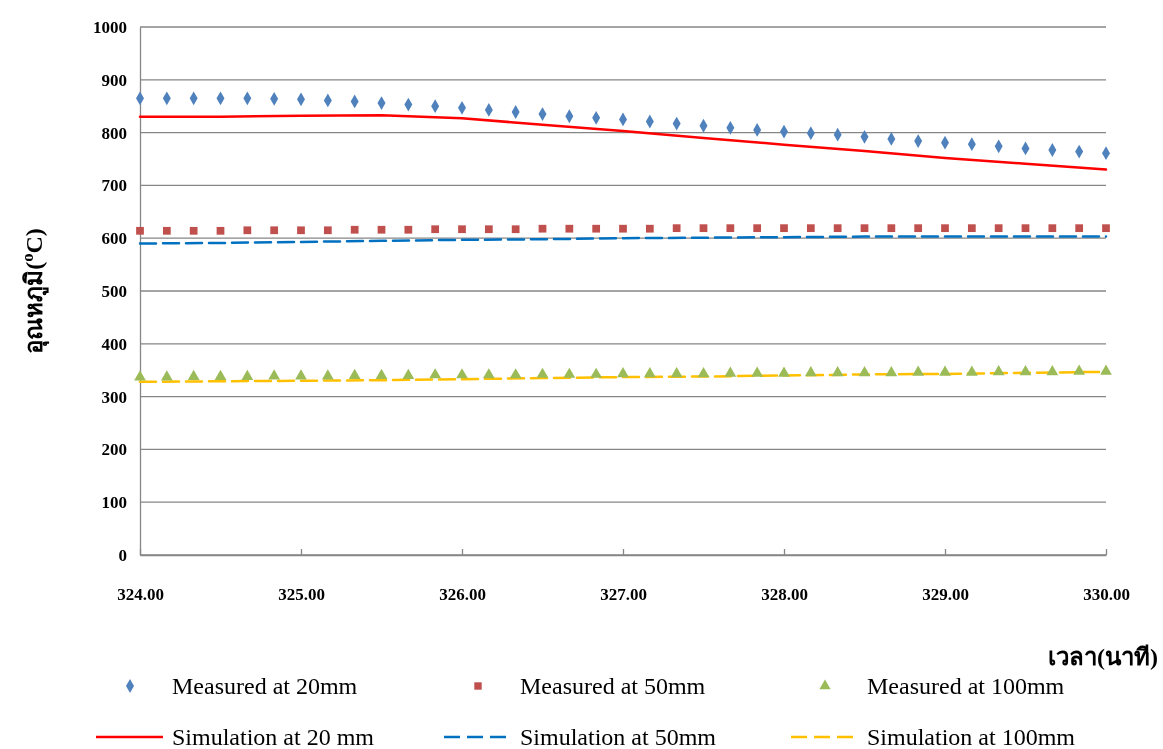 This screenshot has width=1163, height=749. Describe the element at coordinates (966, 686) in the screenshot. I see `legend-label: Measured at 100mm` at that location.